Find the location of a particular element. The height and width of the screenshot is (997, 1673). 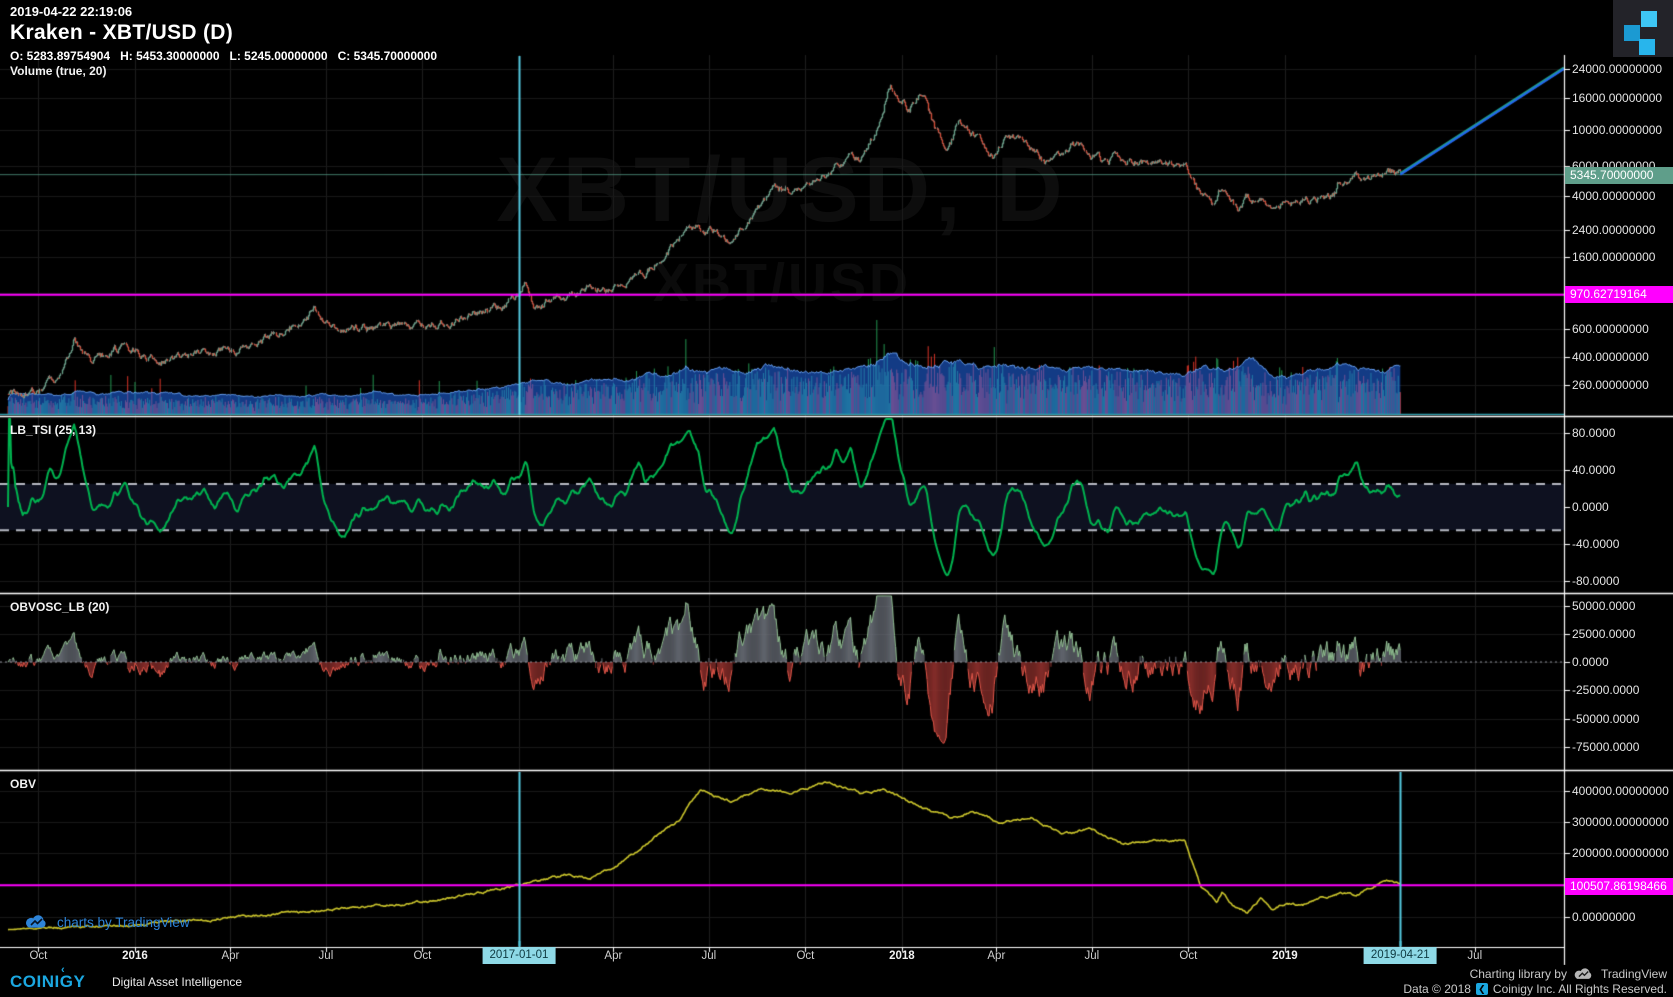

ohlc-high: H: 5453.30000000 is located at coordinates (170, 56).